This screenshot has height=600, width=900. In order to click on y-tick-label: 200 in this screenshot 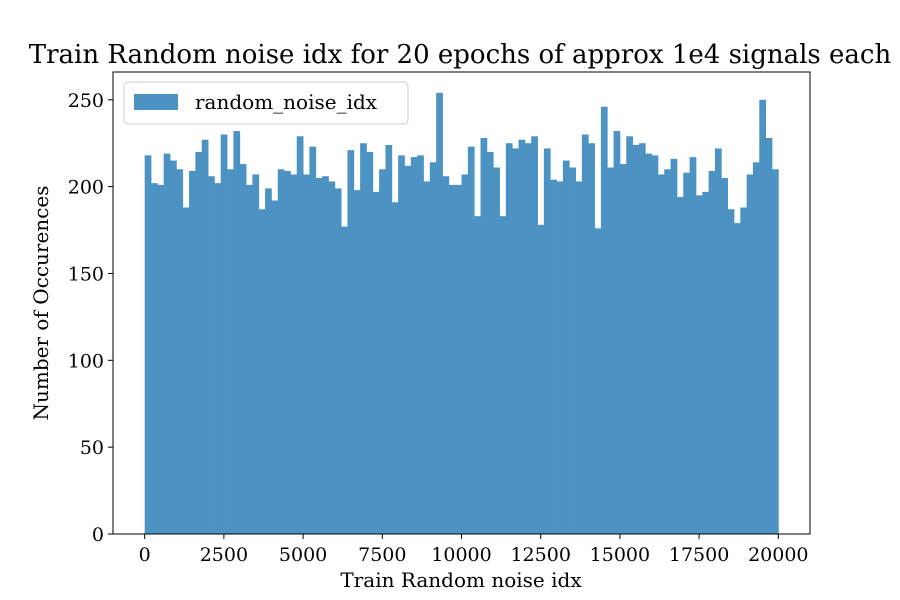, I will do `click(86, 188)`.